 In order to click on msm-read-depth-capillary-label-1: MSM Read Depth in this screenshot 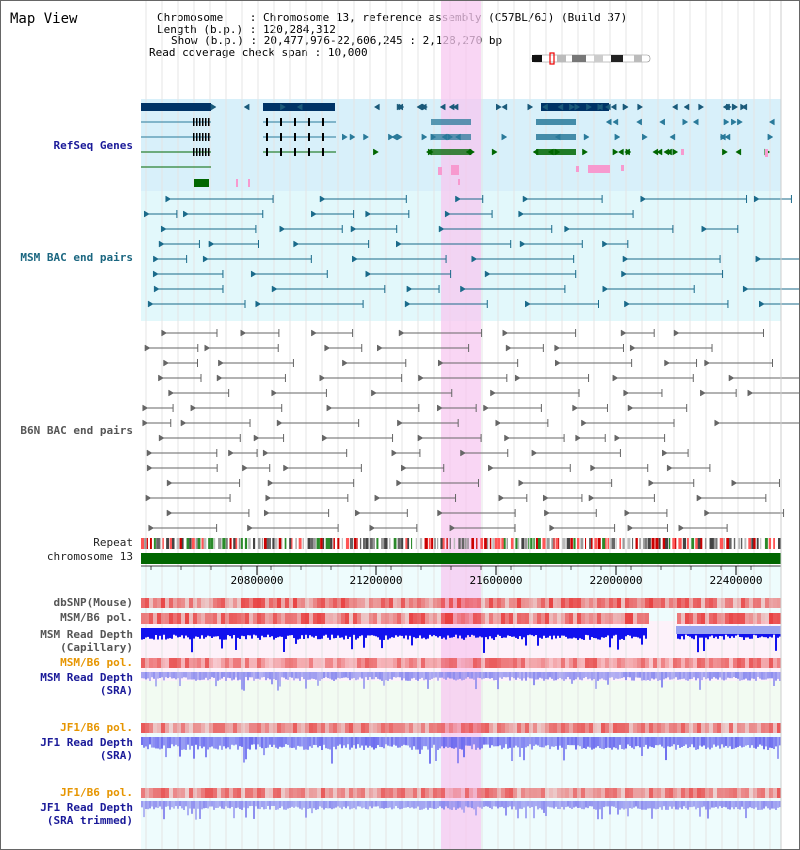, I will do `click(86, 634)`.